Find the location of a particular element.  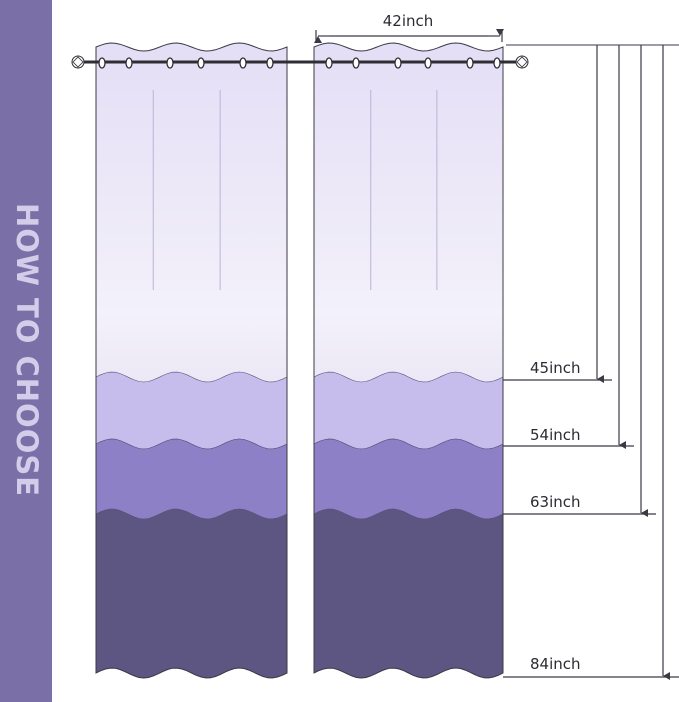

length-label-45: 45inch is located at coordinates (555, 368).